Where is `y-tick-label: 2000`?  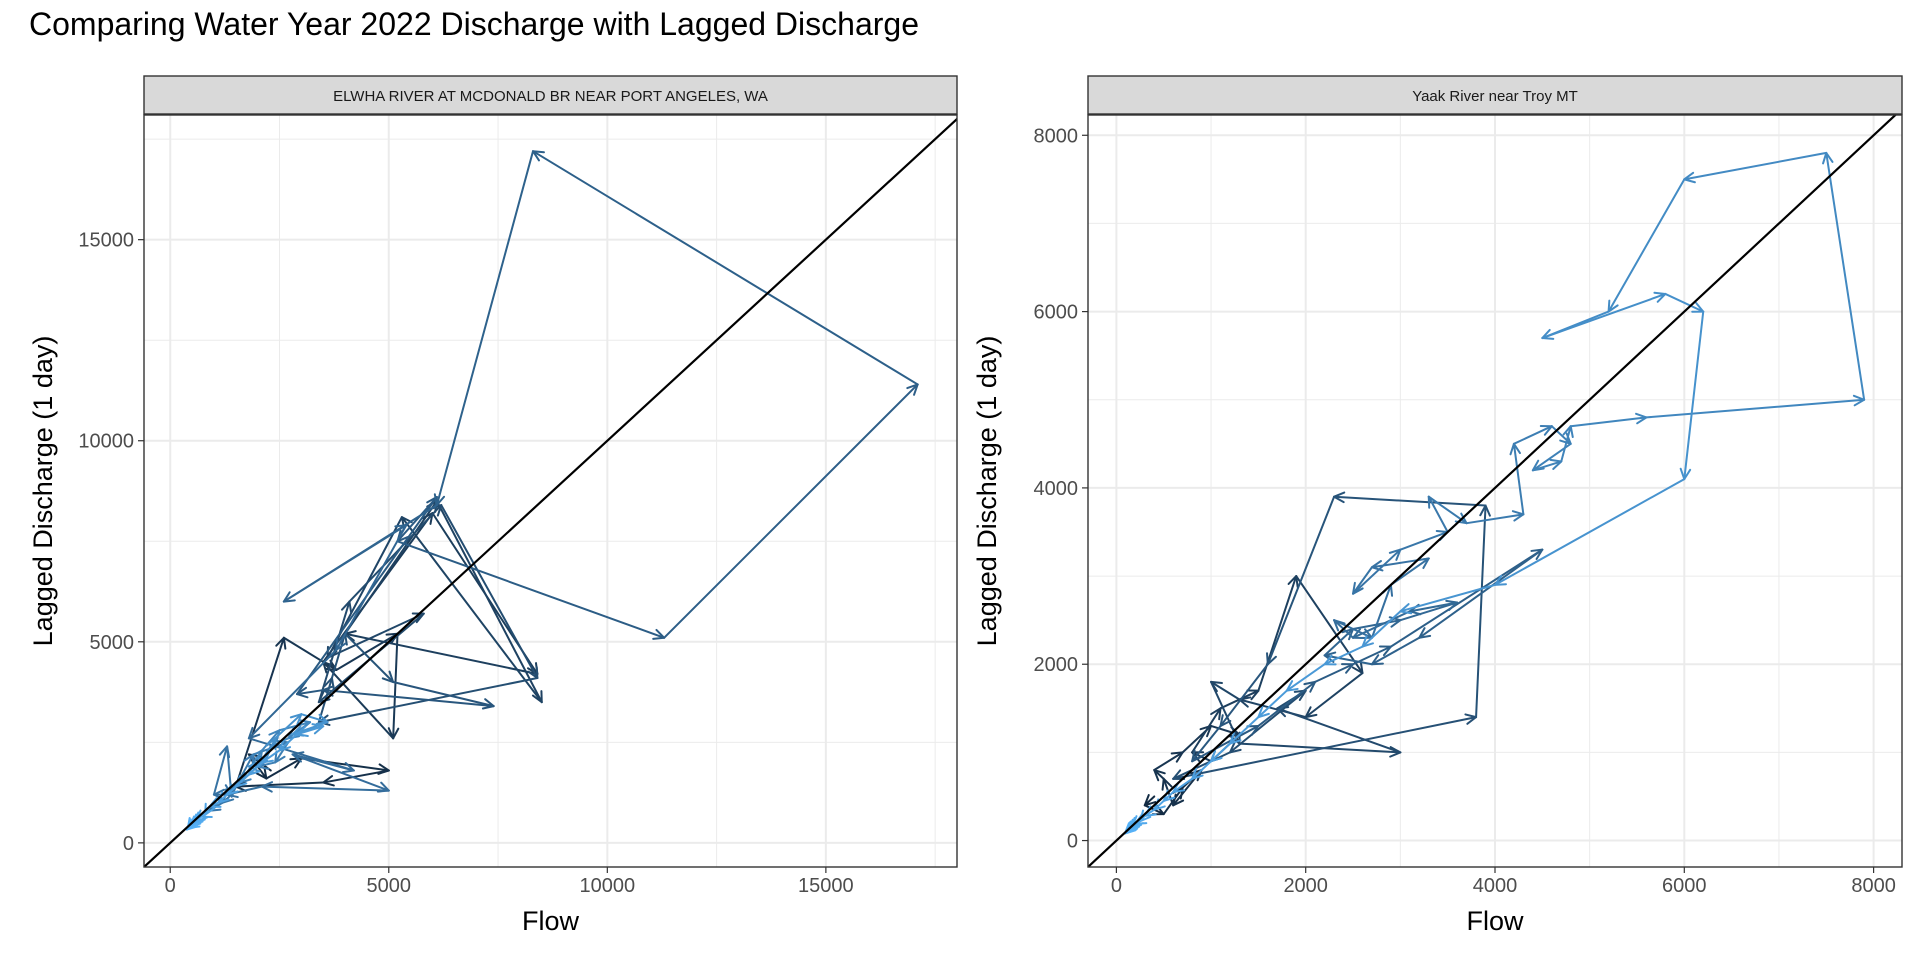 y-tick-label: 2000 is located at coordinates (1056, 665).